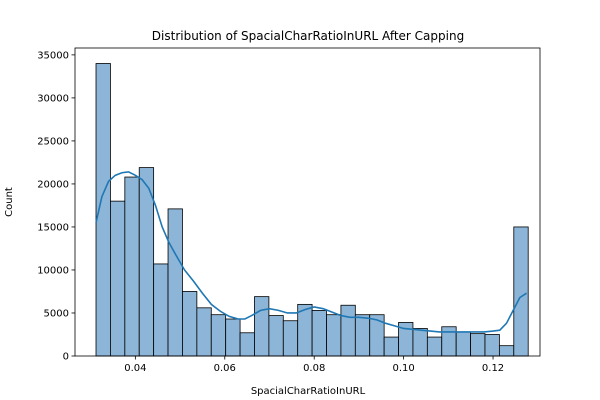 This screenshot has width=600, height=400. Describe the element at coordinates (9, 202) in the screenshot. I see `y-axis-label: Count` at that location.